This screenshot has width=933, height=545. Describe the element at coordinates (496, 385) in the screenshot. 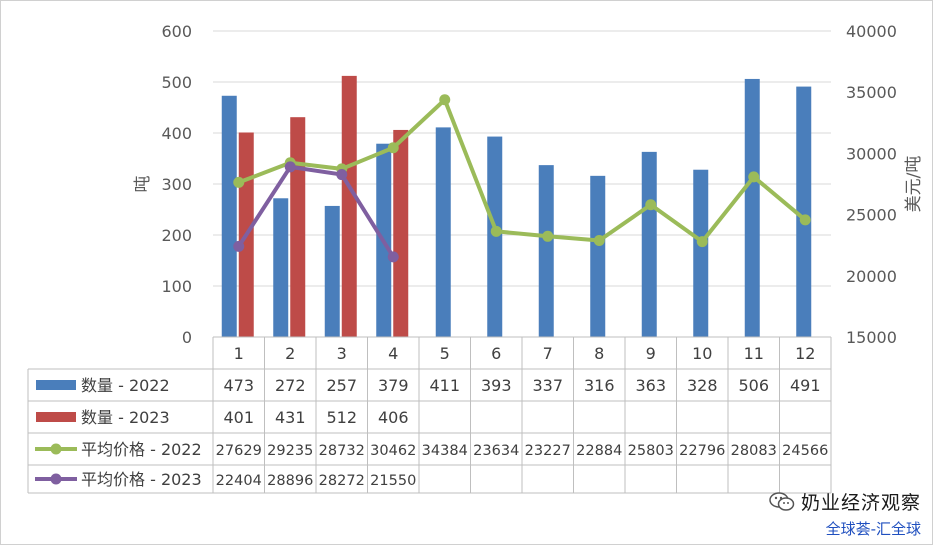

I see `data-label: 393` at that location.